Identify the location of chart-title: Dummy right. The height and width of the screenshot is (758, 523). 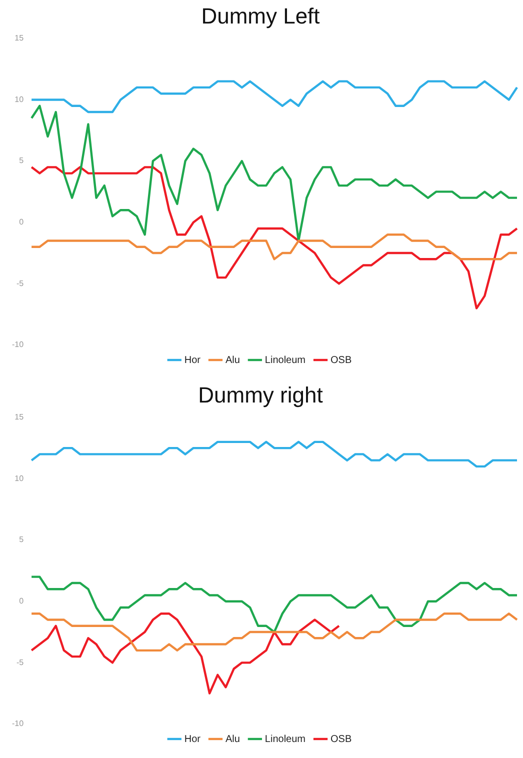
(260, 395).